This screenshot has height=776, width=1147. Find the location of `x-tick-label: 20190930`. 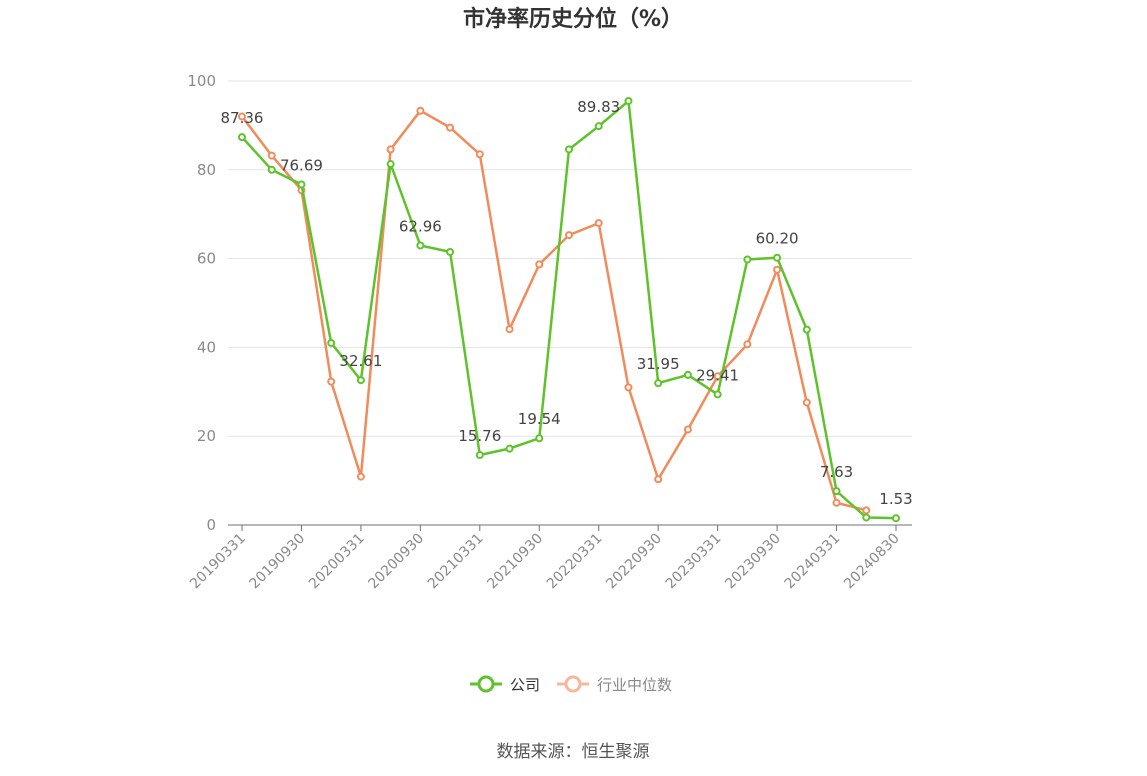

x-tick-label: 20190930 is located at coordinates (278, 562).